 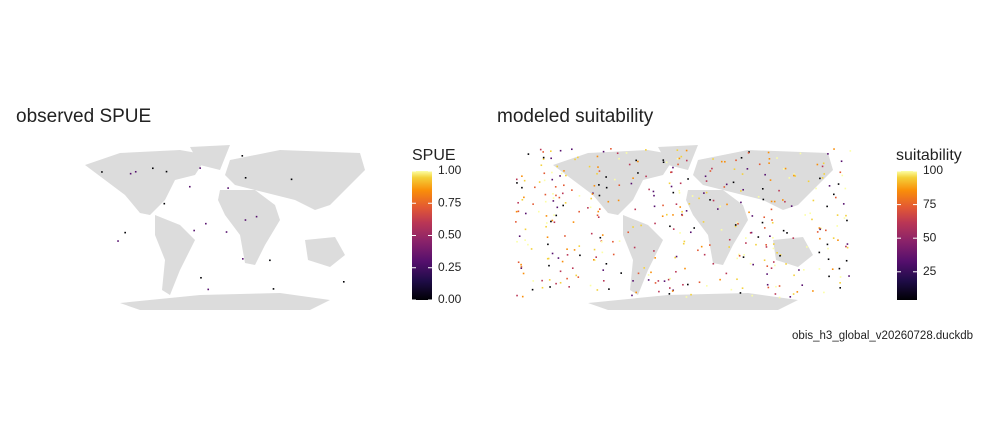 I want to click on tick-label: 50, so click(x=930, y=237).